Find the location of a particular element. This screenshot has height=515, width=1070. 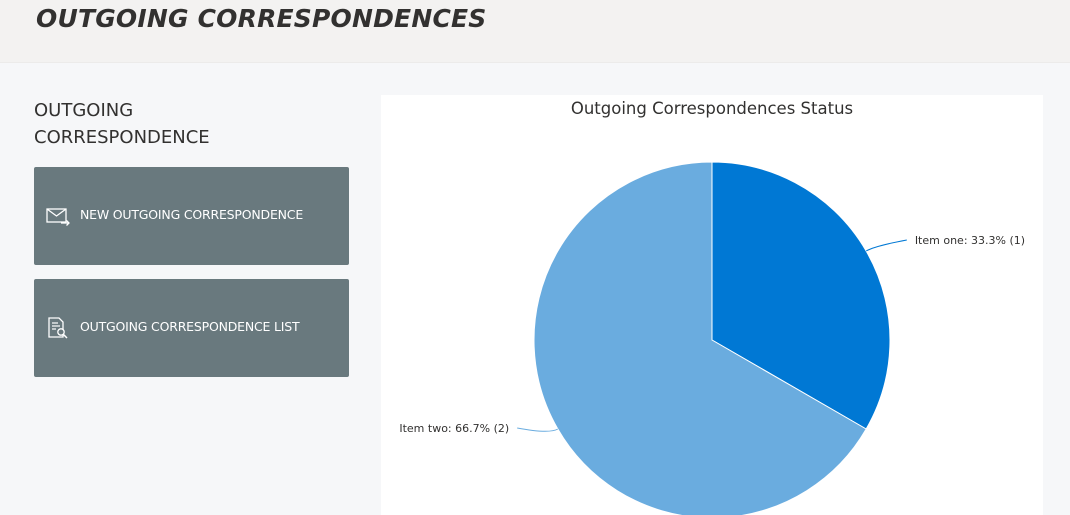

outgoing-correspondence-list-button: OUTGOING CORRESPONDENCE LIST is located at coordinates (191, 328).